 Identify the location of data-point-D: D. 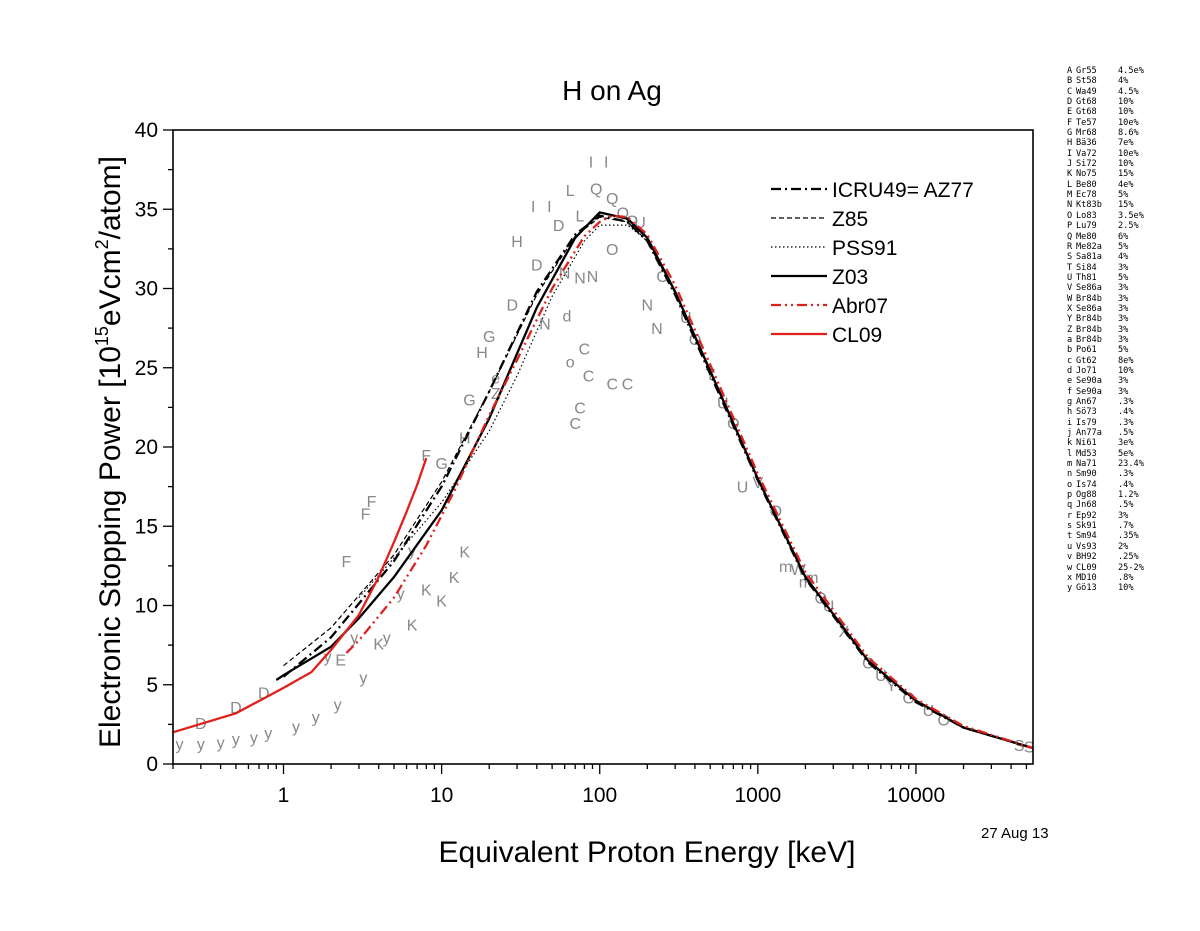
(559, 226).